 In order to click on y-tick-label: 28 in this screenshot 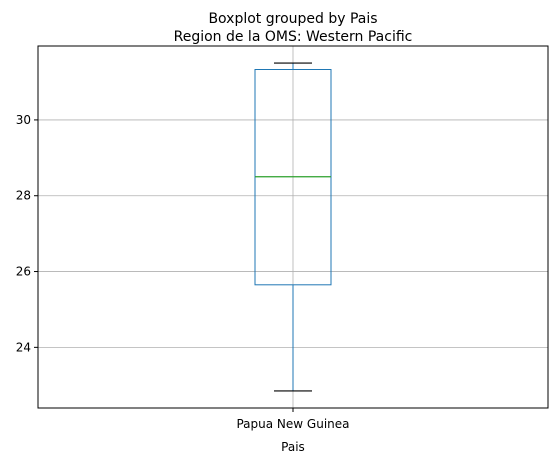, I will do `click(23, 196)`.